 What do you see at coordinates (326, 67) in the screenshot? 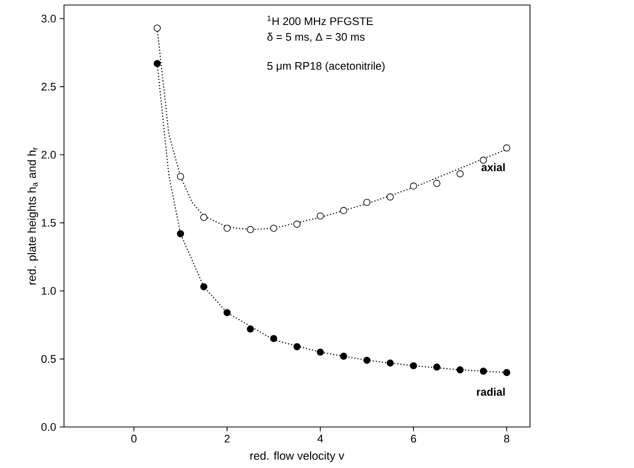
I see `annotation: 5 μm RP18 (acetonitrile)` at bounding box center [326, 67].